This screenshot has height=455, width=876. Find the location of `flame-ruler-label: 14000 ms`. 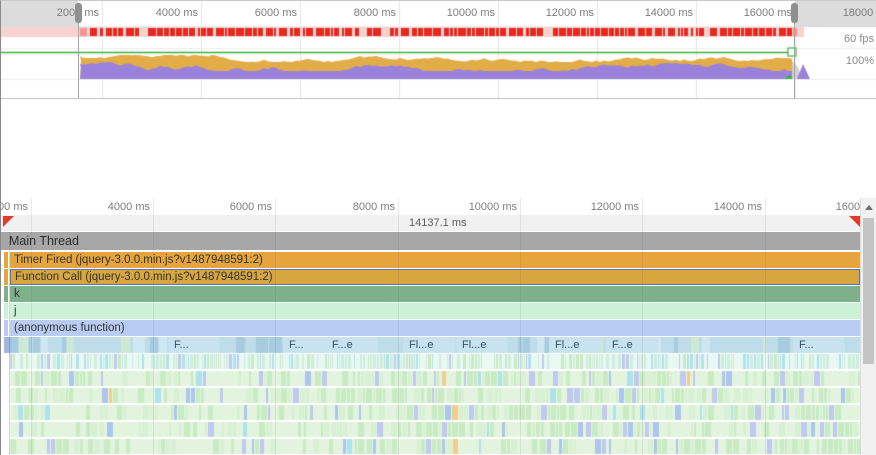

flame-ruler-label: 14000 ms is located at coordinates (737, 207).